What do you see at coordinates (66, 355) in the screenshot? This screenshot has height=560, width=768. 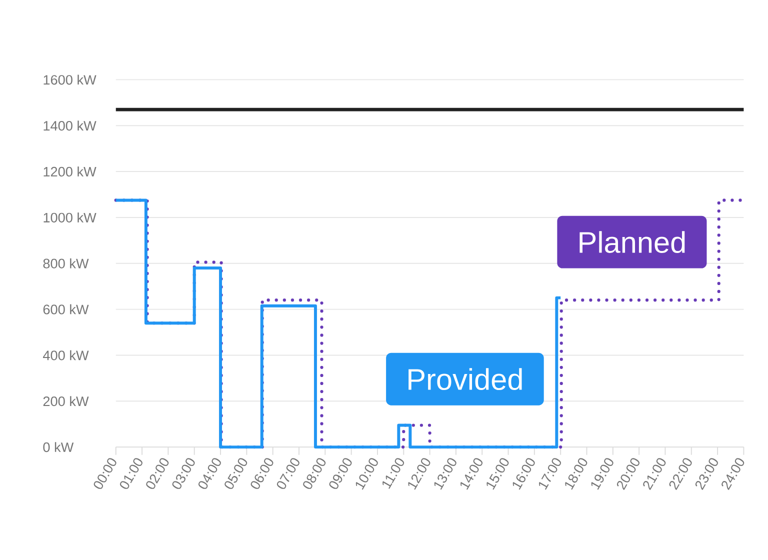 I see `y-tick-label: 400 kW` at bounding box center [66, 355].